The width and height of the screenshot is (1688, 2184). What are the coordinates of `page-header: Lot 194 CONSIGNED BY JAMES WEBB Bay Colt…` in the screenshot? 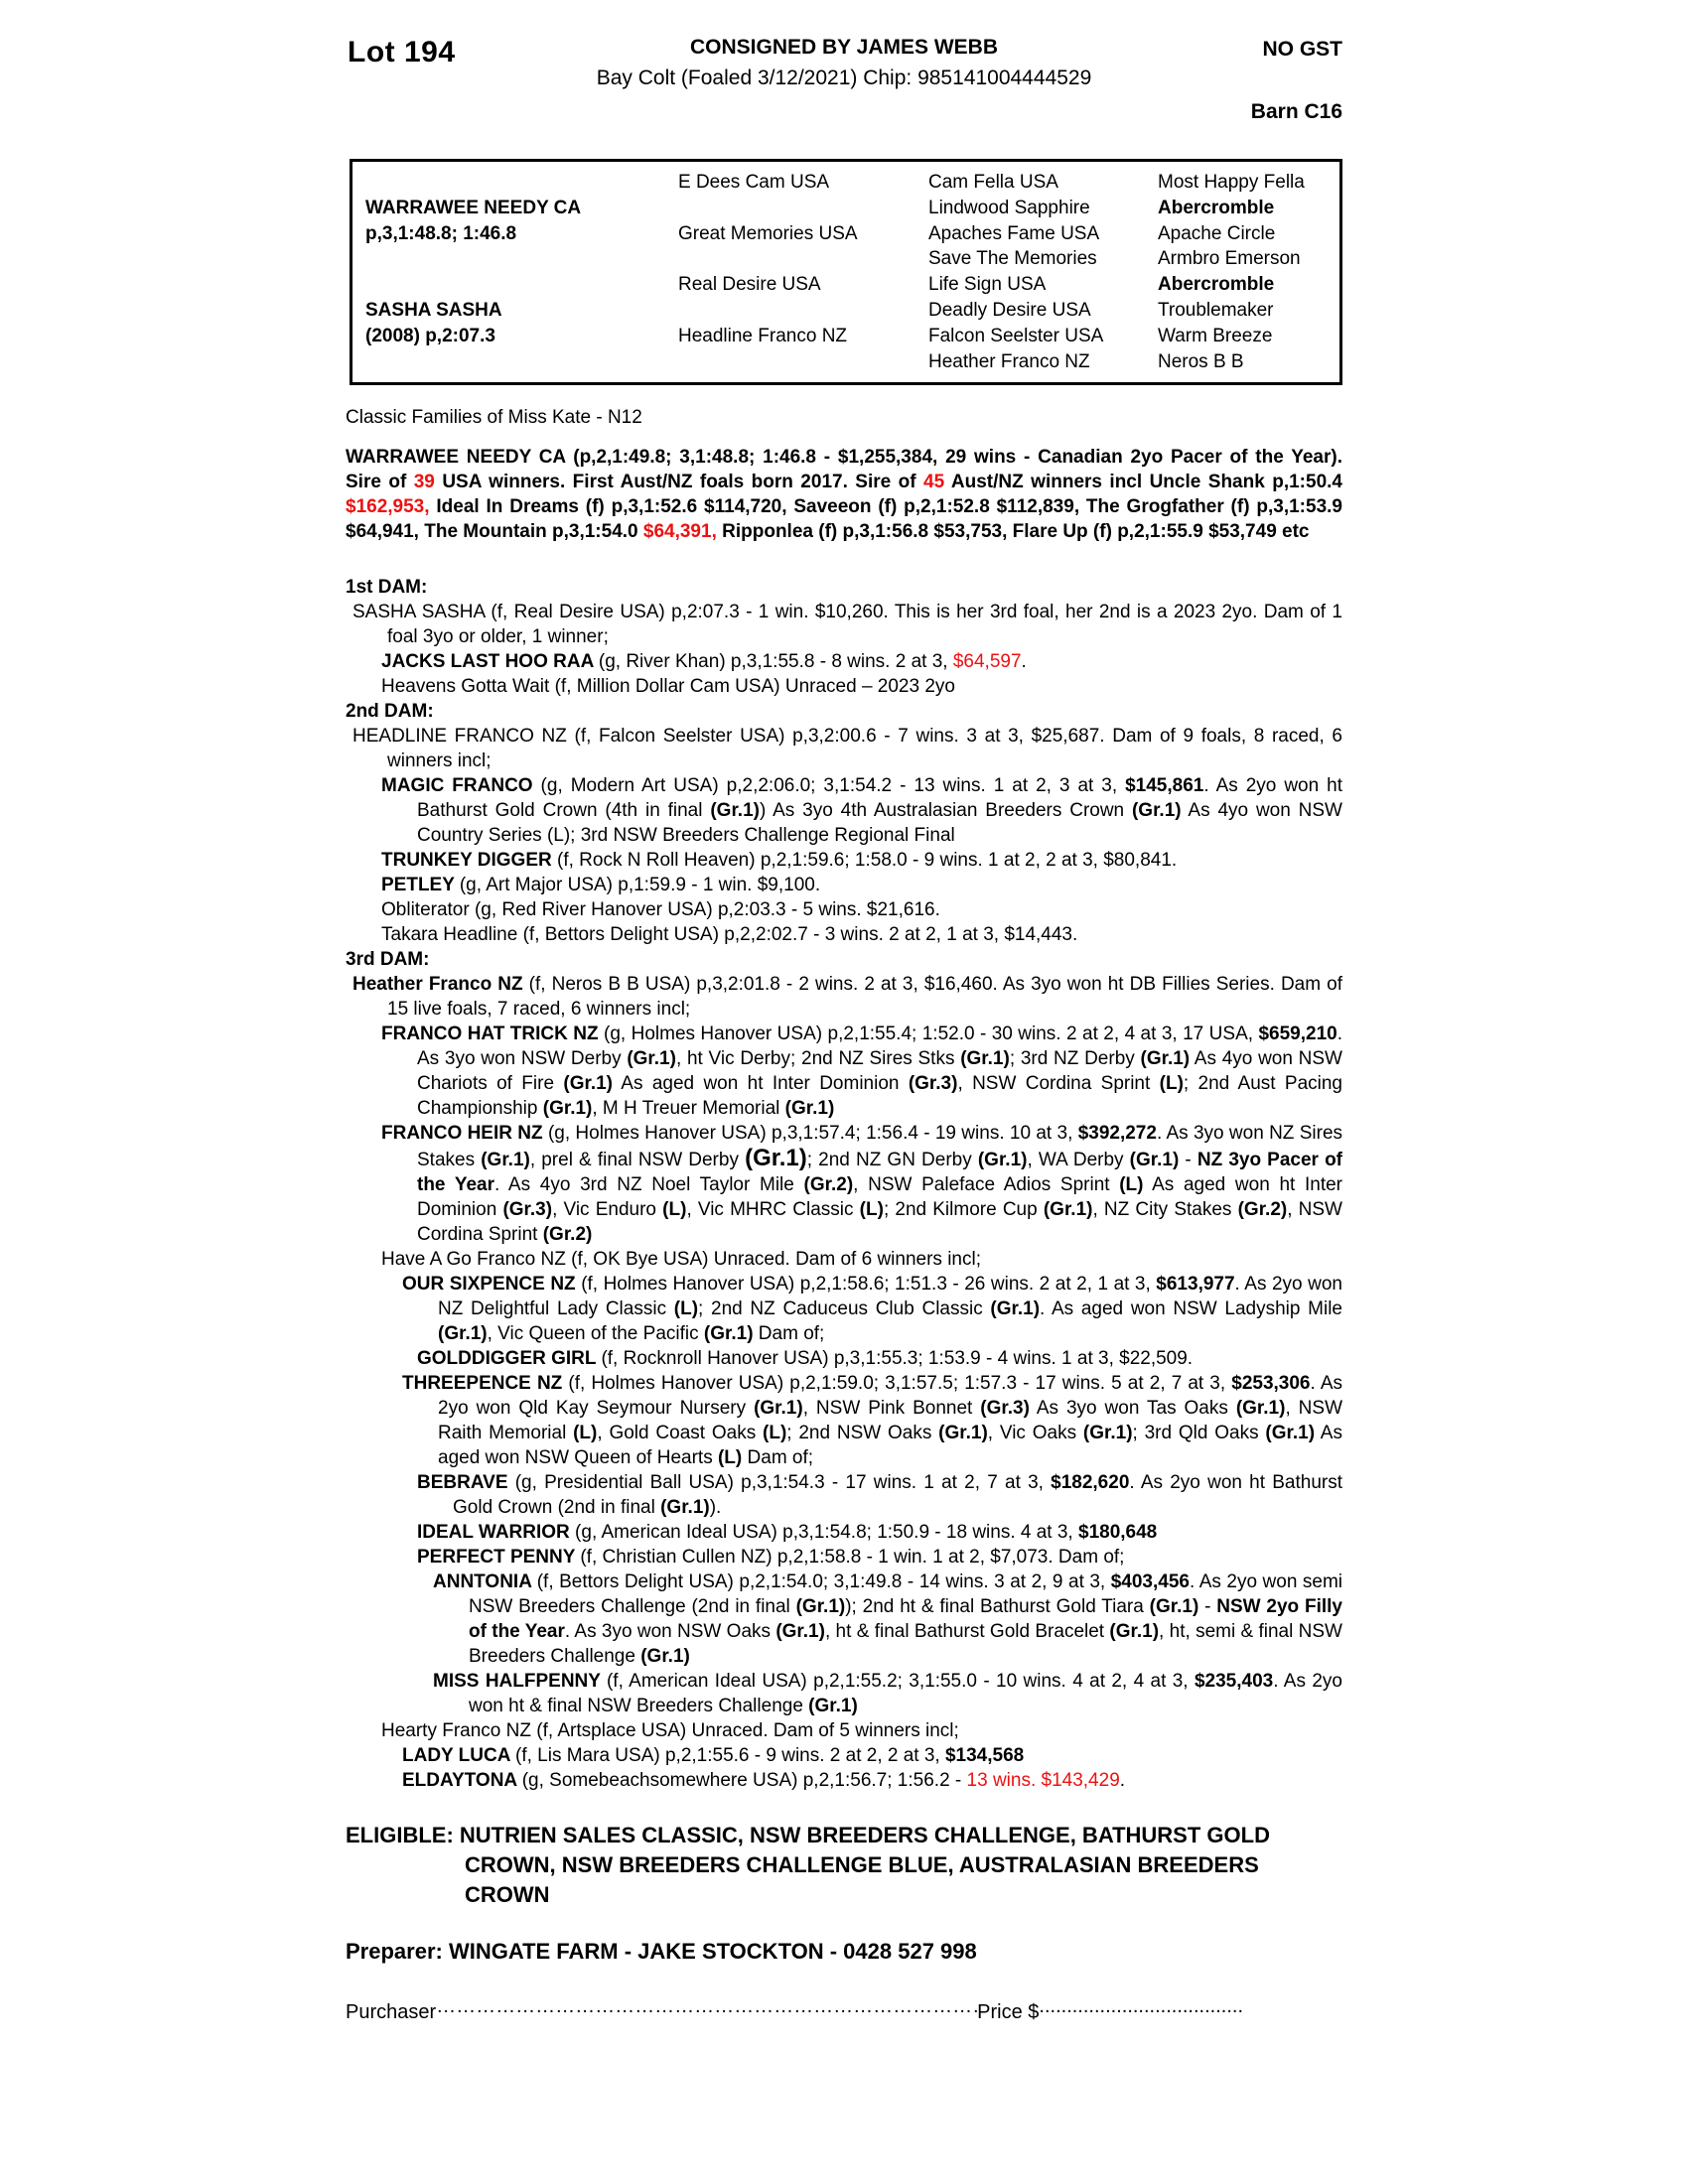 It's located at (844, 85).